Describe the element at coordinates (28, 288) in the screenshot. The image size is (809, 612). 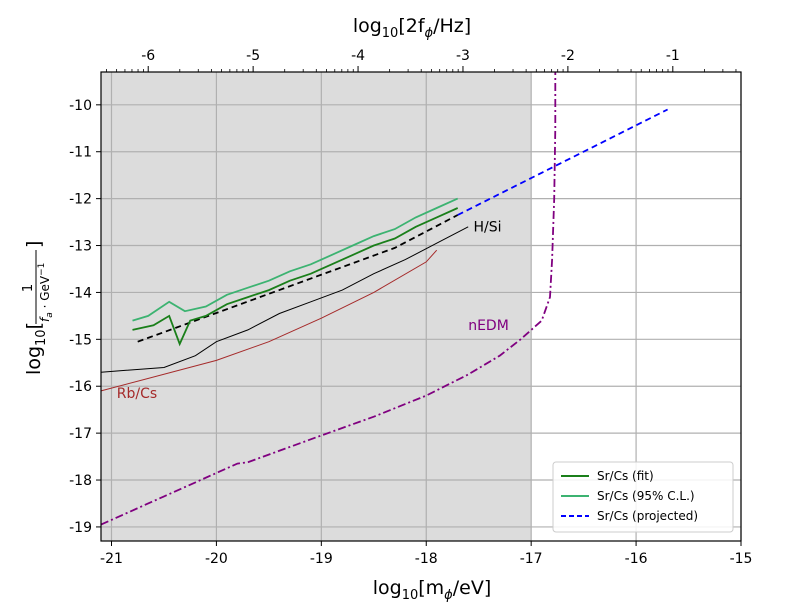
I see `svg-text: 1` at that location.